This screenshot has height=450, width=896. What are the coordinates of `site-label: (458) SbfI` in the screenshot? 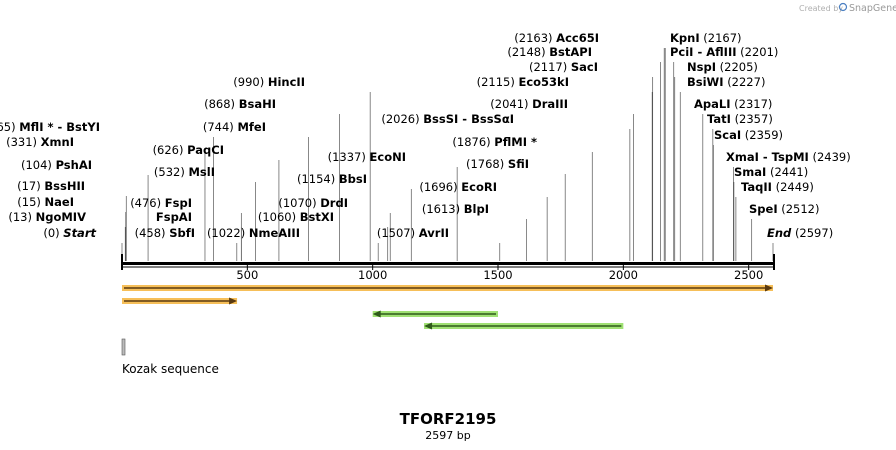 It's located at (165, 233).